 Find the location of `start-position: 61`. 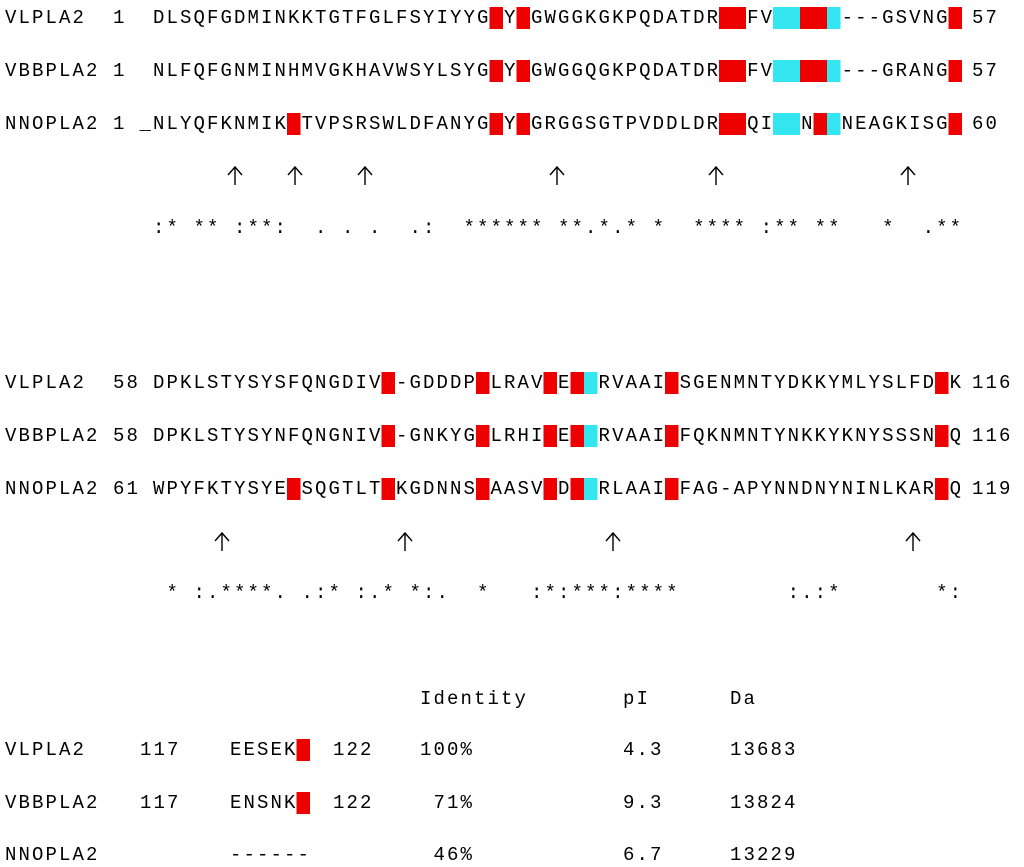

start-position: 61 is located at coordinates (126, 489).